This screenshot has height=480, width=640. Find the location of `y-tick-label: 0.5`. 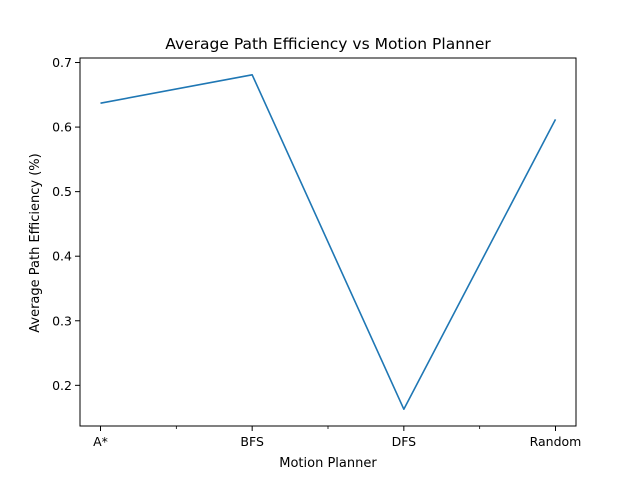

y-tick-label: 0.5 is located at coordinates (62, 191).